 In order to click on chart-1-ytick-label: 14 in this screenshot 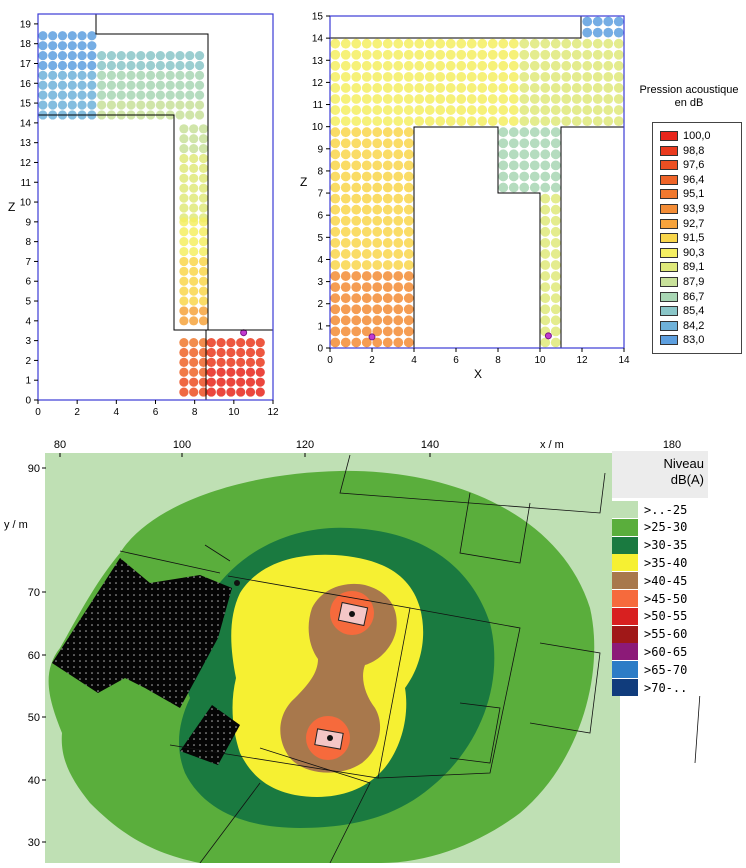, I will do `click(26, 123)`.